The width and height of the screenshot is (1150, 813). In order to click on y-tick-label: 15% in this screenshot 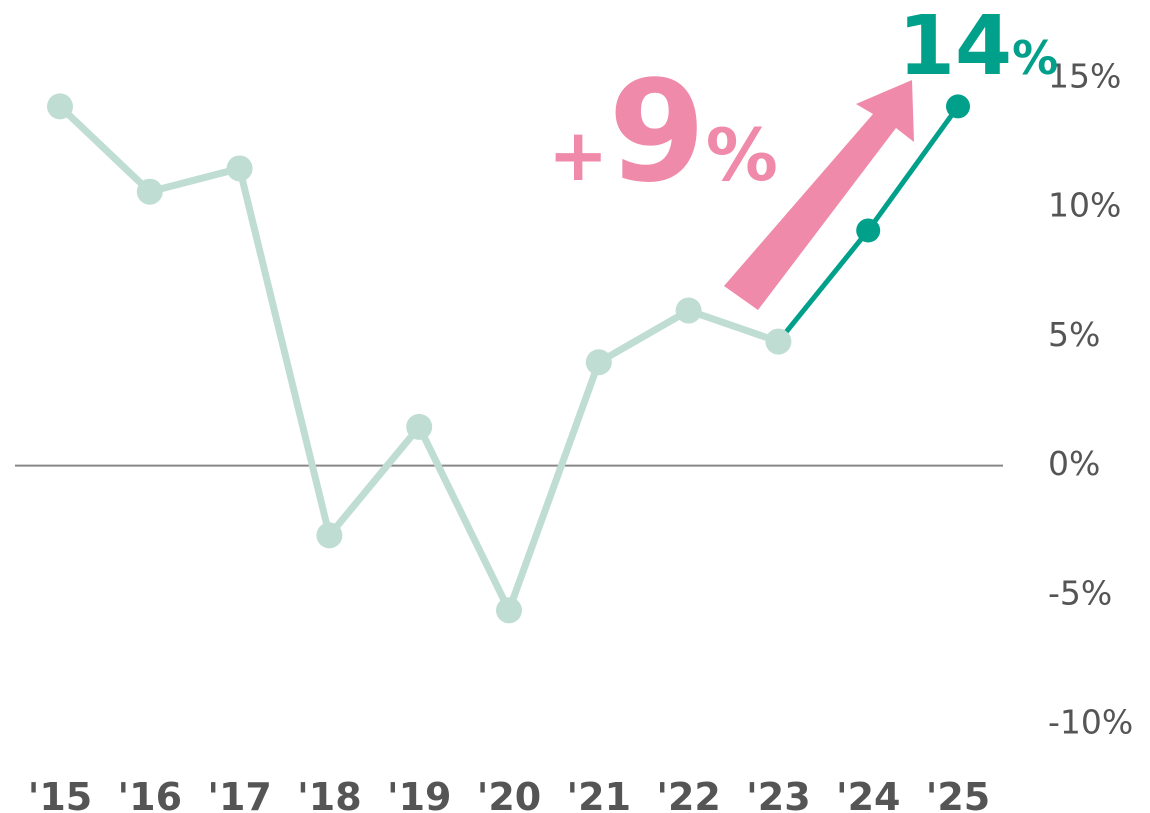, I will do `click(1084, 76)`.